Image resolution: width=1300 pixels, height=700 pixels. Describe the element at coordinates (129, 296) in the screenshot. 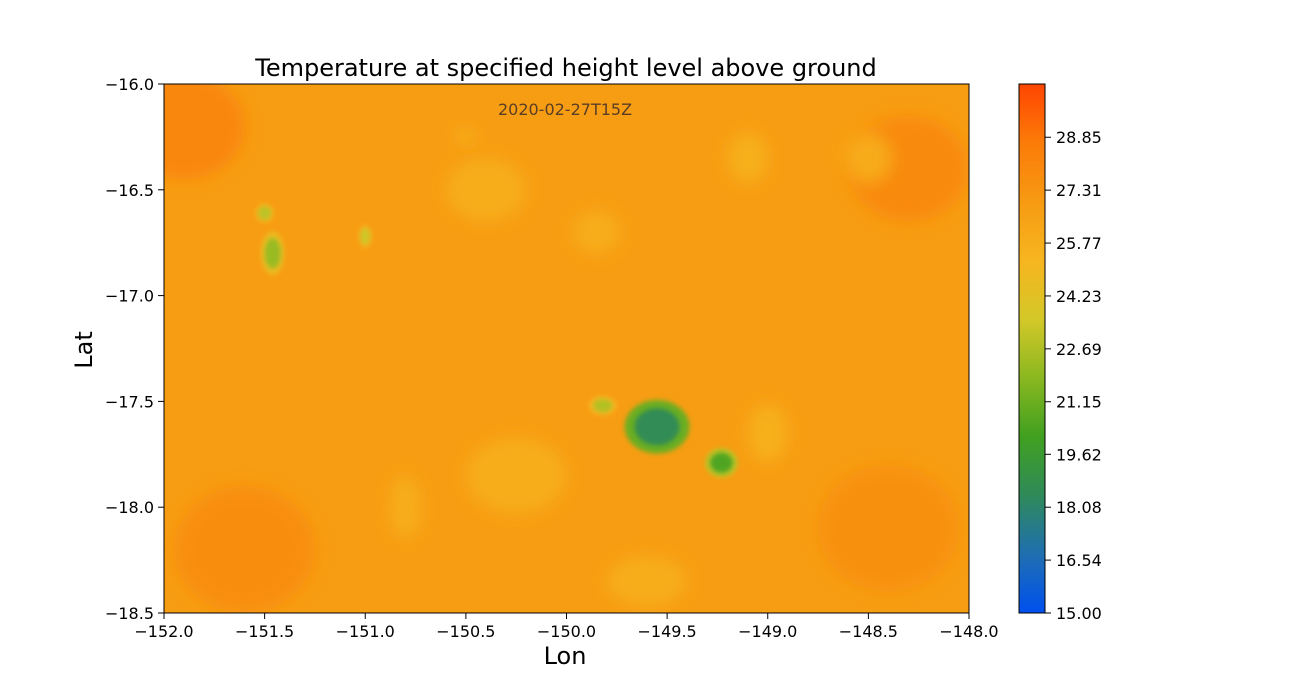

I see `y-tick-label: −17.0` at that location.